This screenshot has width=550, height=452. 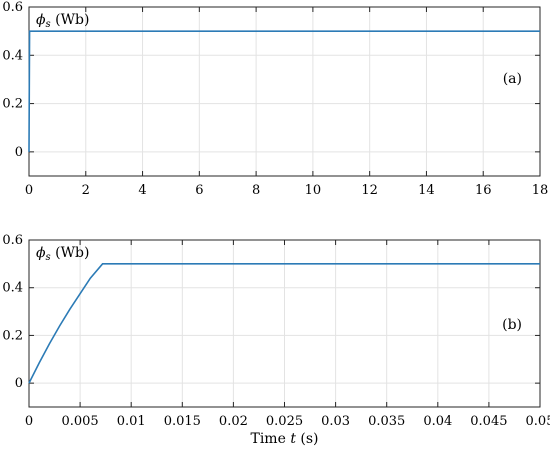 I want to click on x-tick-label: 14, so click(x=426, y=190).